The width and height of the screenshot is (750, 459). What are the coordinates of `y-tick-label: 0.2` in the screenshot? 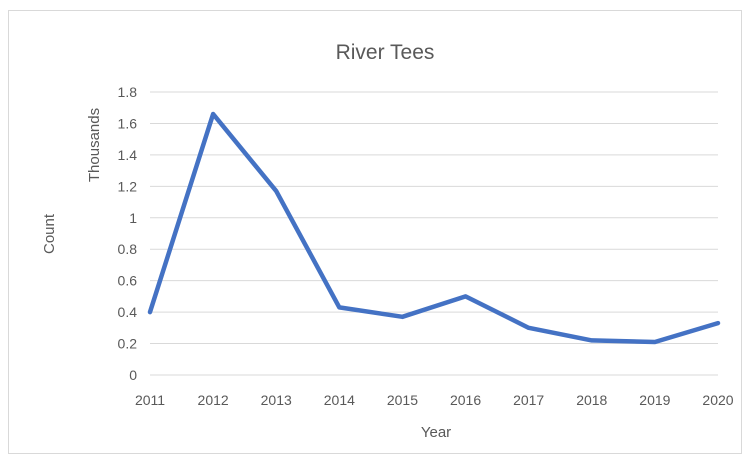 It's located at (128, 344).